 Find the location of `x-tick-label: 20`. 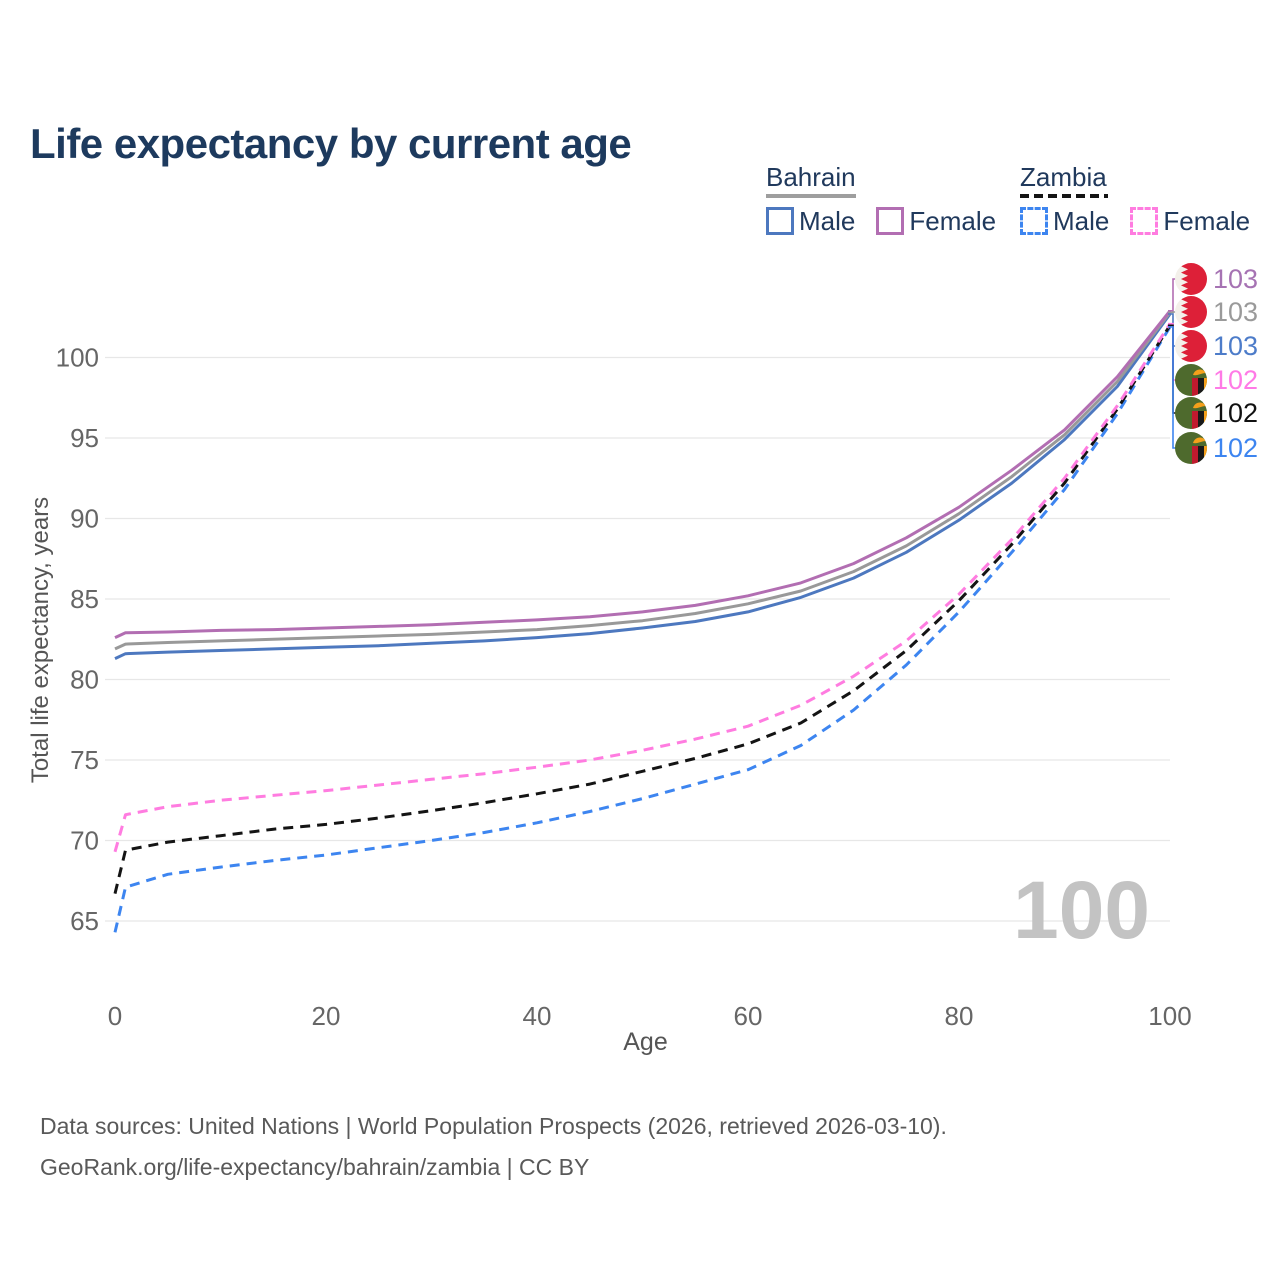

x-tick-label: 20 is located at coordinates (326, 1016).